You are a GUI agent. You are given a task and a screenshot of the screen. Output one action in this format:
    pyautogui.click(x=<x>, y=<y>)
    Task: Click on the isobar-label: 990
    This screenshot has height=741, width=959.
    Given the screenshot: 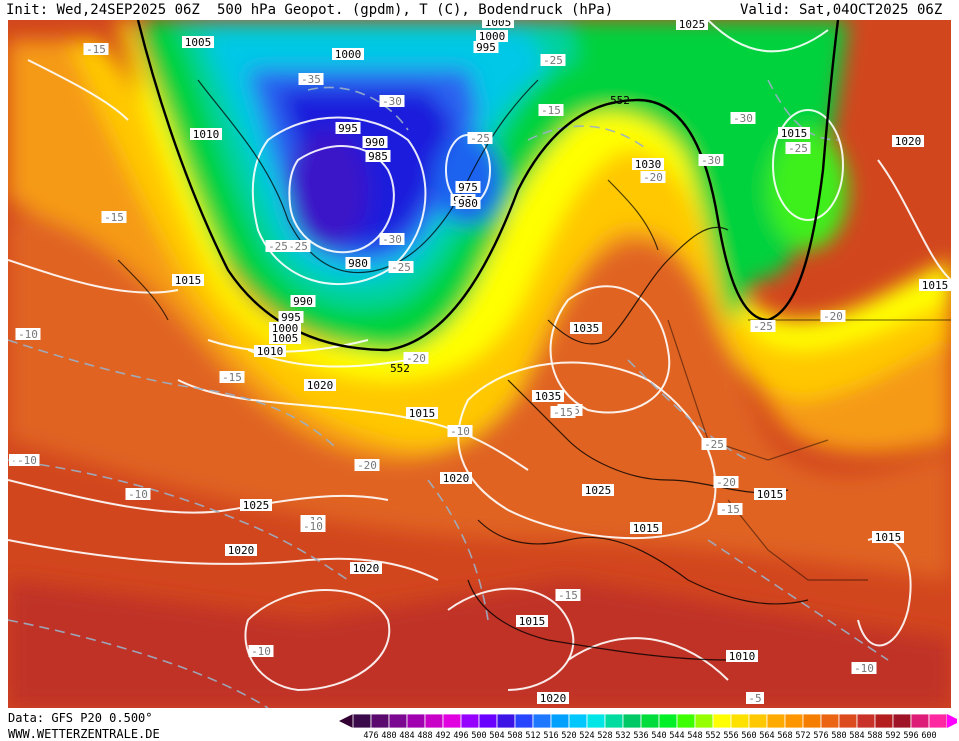 What is the action you would take?
    pyautogui.click(x=375, y=142)
    